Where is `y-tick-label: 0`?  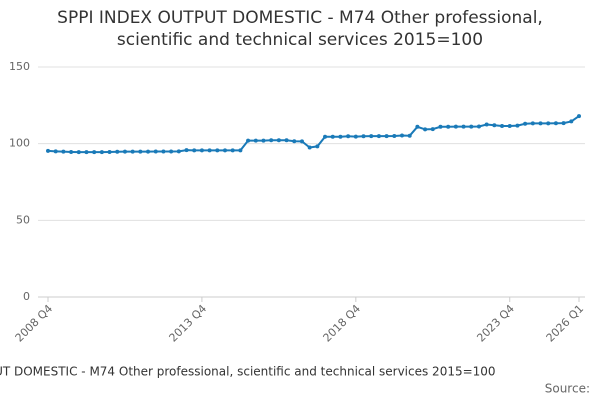 y-tick-label: 0 is located at coordinates (26, 296).